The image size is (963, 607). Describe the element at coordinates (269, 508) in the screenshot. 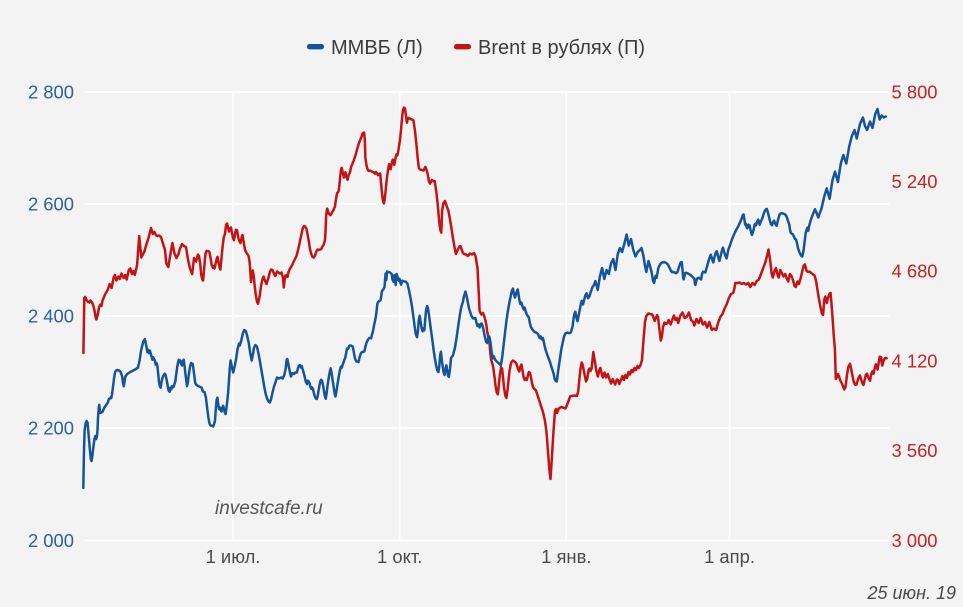

I see `svg-text: investcafe.ru` at that location.